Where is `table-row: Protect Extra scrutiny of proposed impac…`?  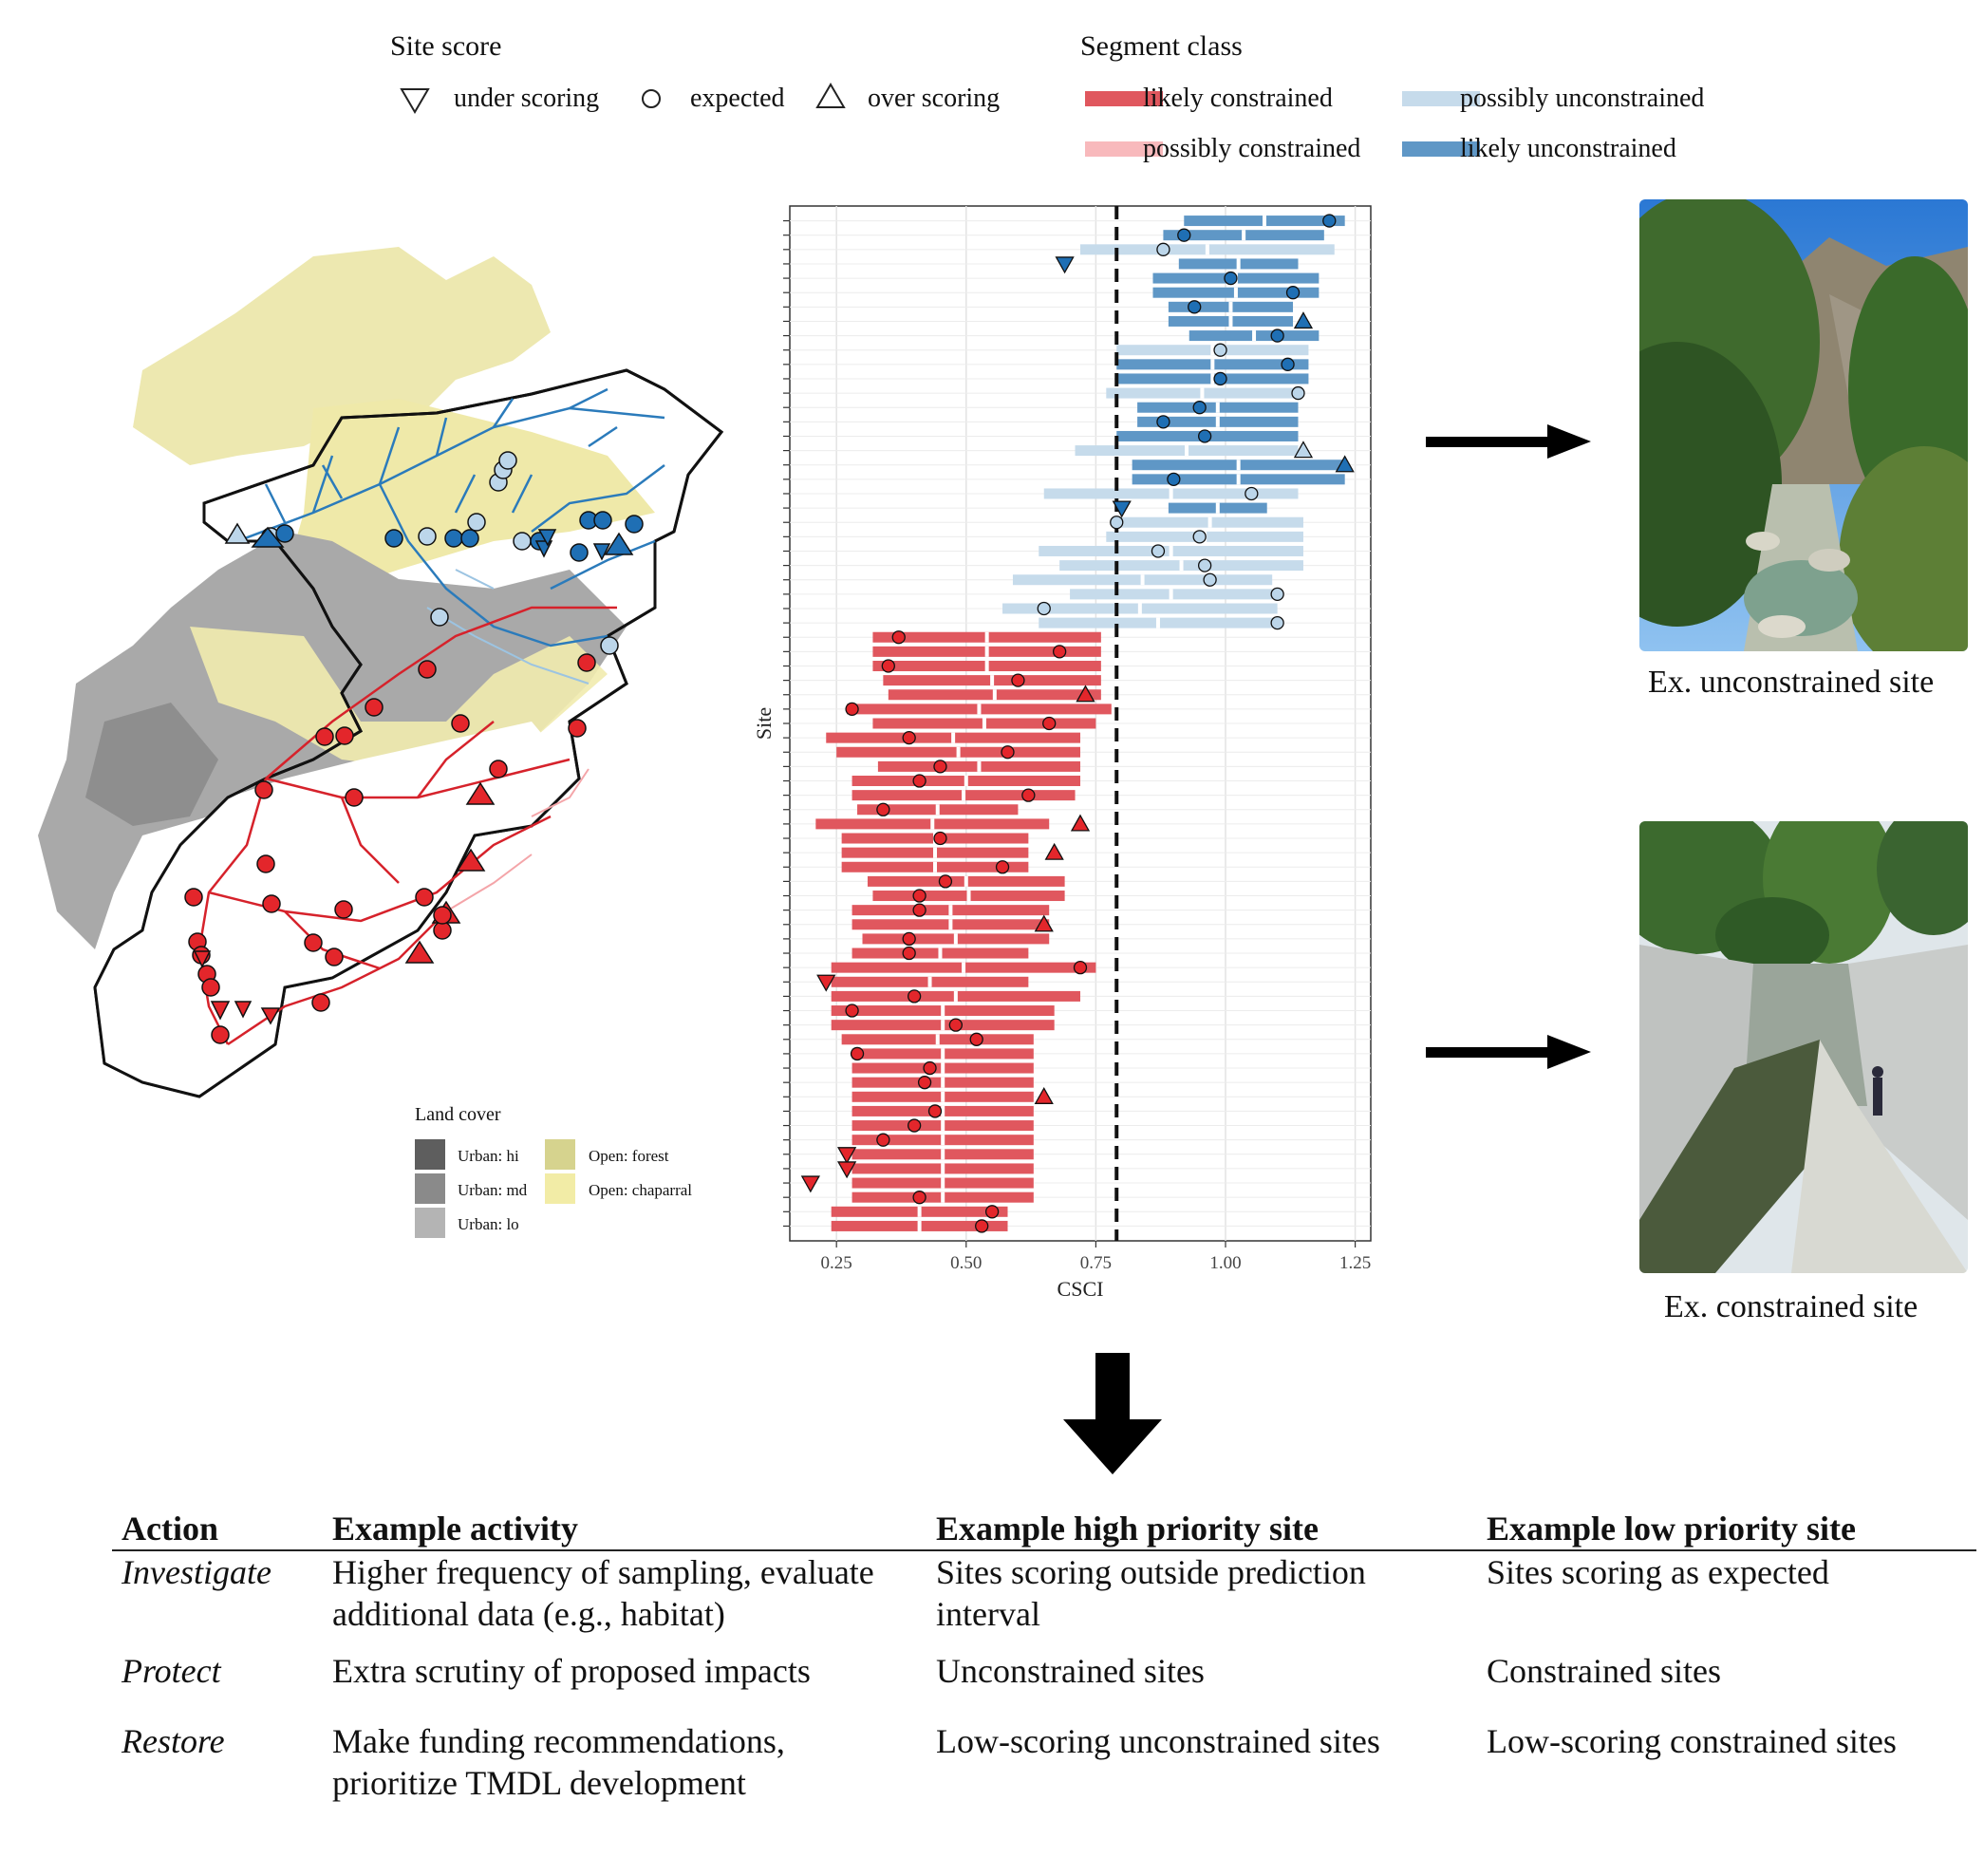 table-row: Protect Extra scrutiny of proposed impac… is located at coordinates (1044, 1685).